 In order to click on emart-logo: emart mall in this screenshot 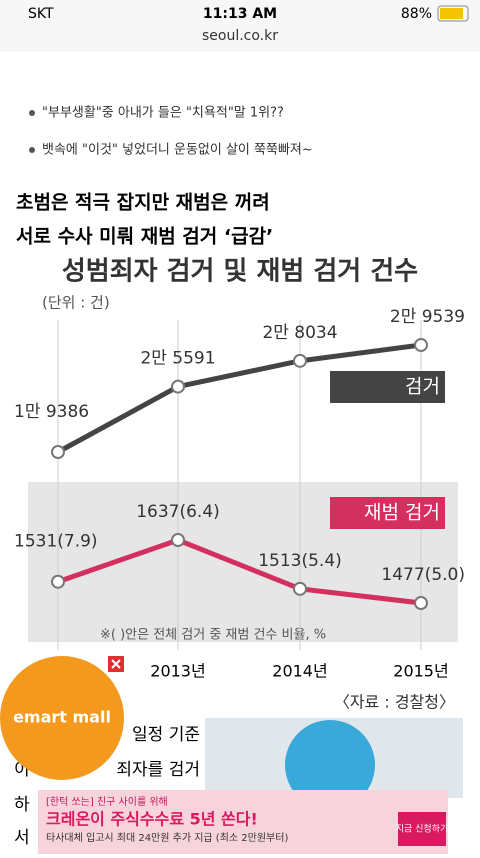, I will do `click(62, 717)`.